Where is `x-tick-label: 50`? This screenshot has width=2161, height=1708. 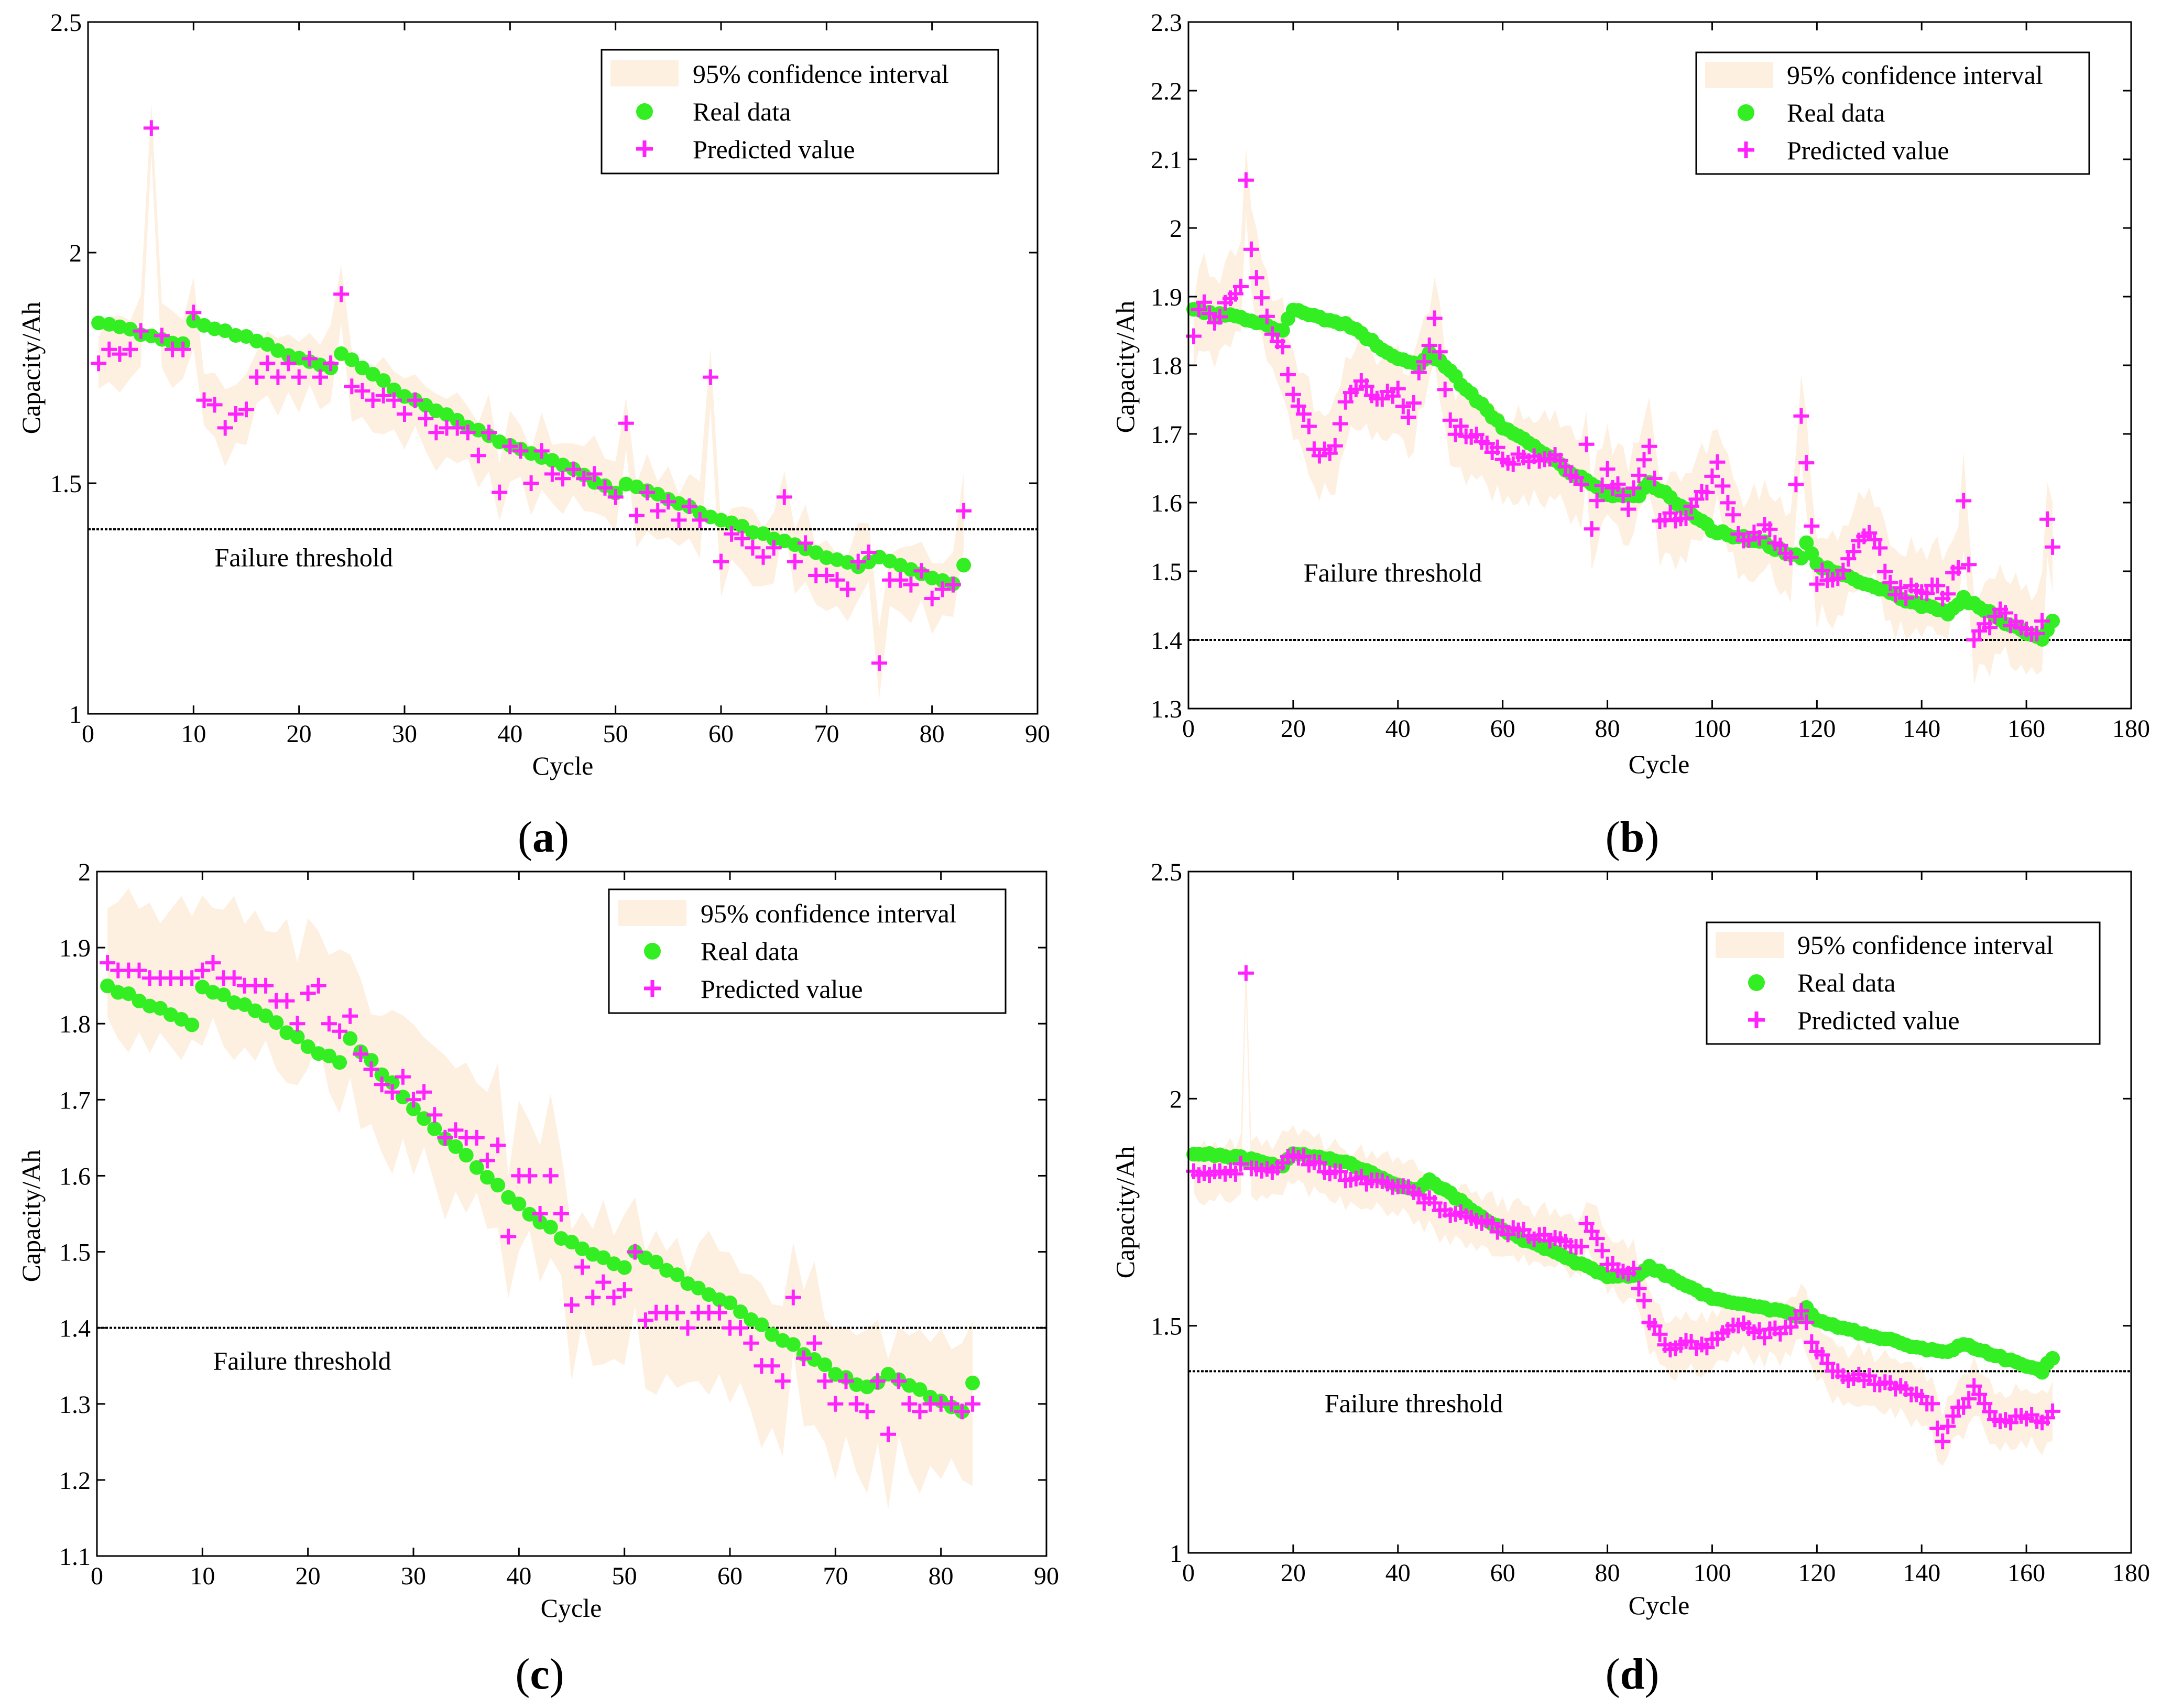 x-tick-label: 50 is located at coordinates (615, 734).